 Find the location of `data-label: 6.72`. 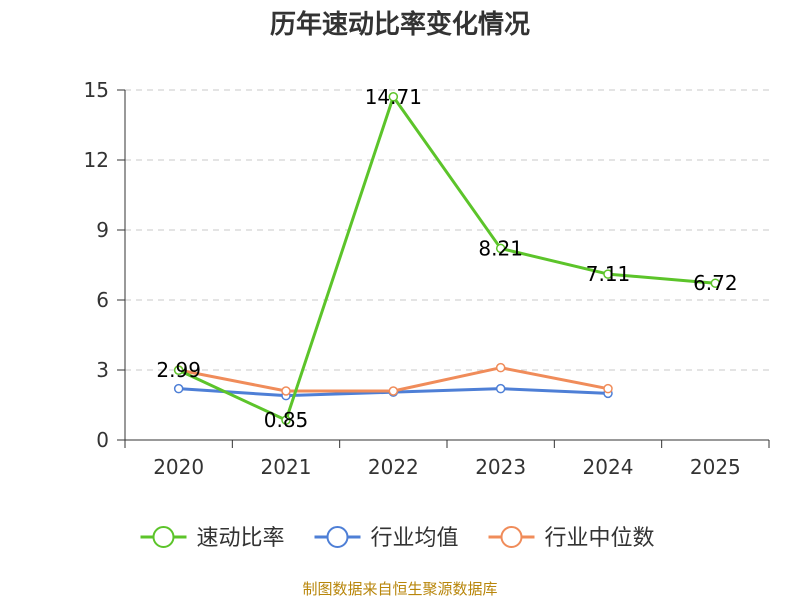

data-label: 6.72 is located at coordinates (715, 283).